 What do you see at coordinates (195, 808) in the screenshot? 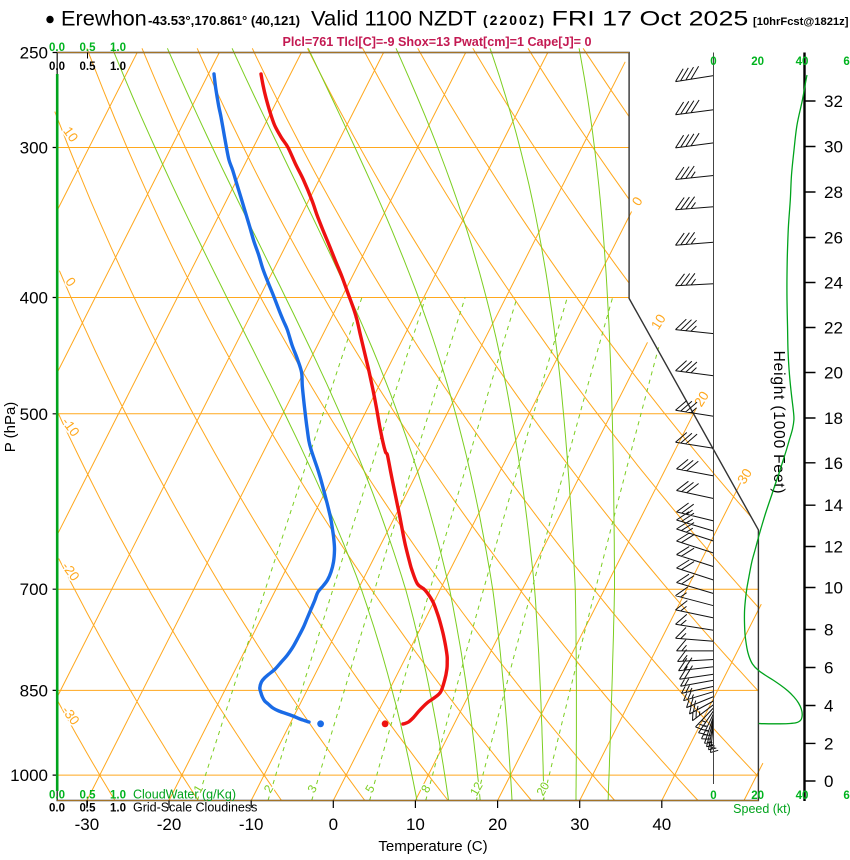
I see `svg-text: Grid-Scale Cloudiness` at bounding box center [195, 808].